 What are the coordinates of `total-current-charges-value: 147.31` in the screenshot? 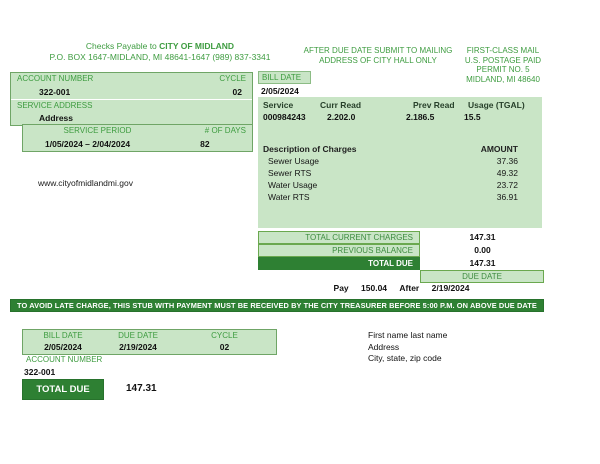 It's located at (482, 237).